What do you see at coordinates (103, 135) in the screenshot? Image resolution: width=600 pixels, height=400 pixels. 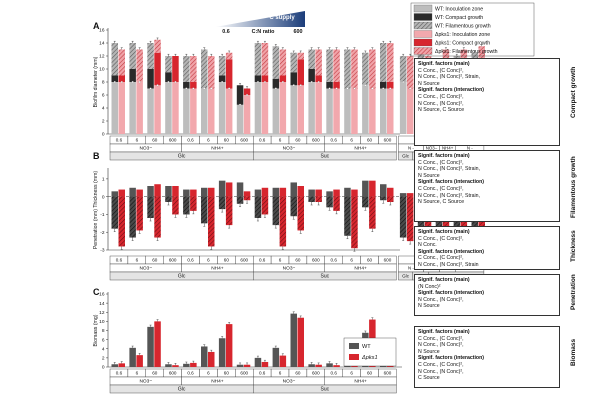 I see `panel-a-y-tick-label: 0` at bounding box center [103, 135].